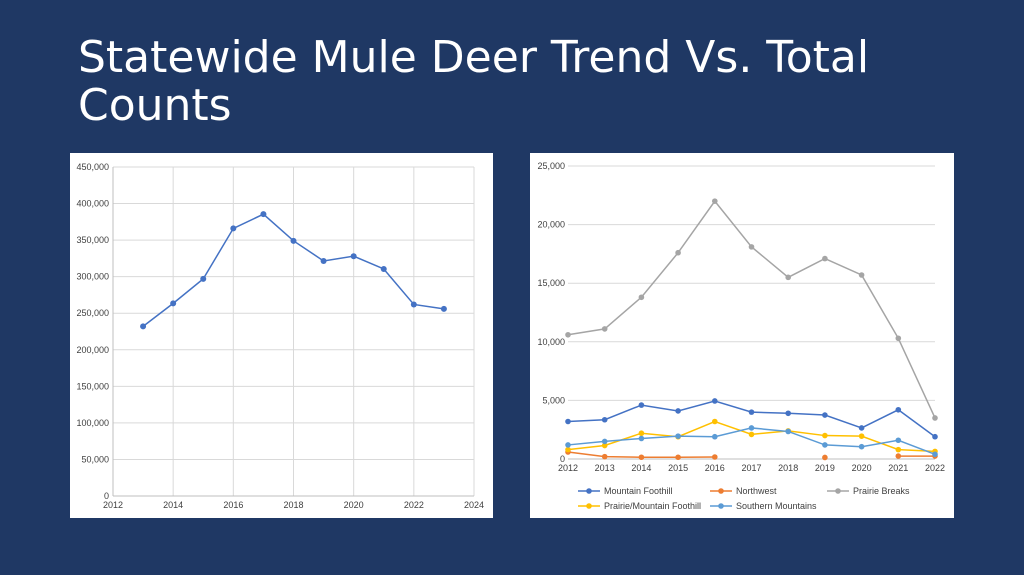  I want to click on y-tick-label: 350,000, so click(92, 240).